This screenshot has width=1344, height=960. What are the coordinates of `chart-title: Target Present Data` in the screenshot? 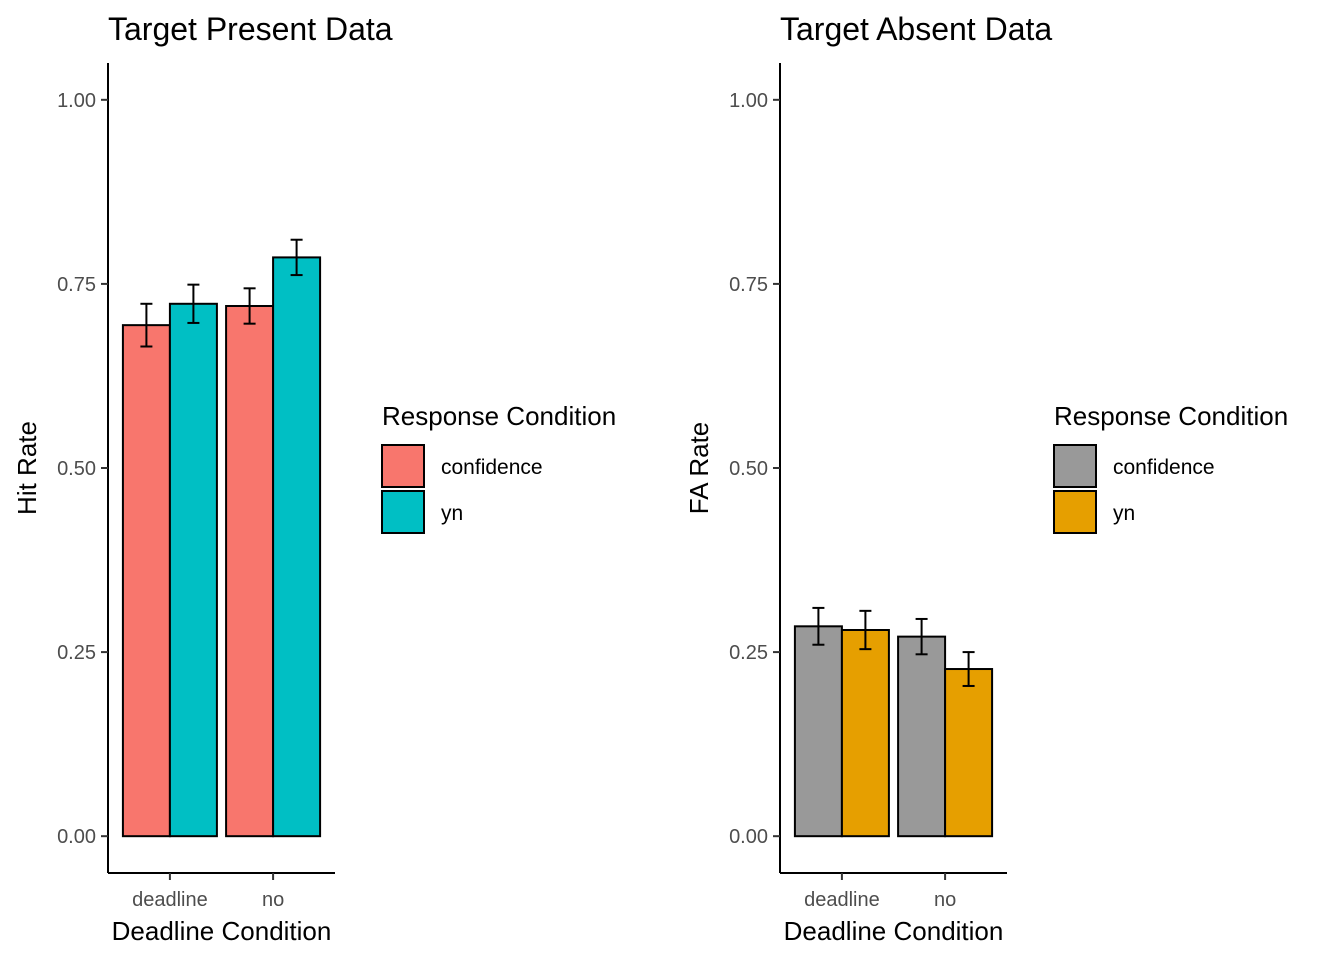 It's located at (250, 29).